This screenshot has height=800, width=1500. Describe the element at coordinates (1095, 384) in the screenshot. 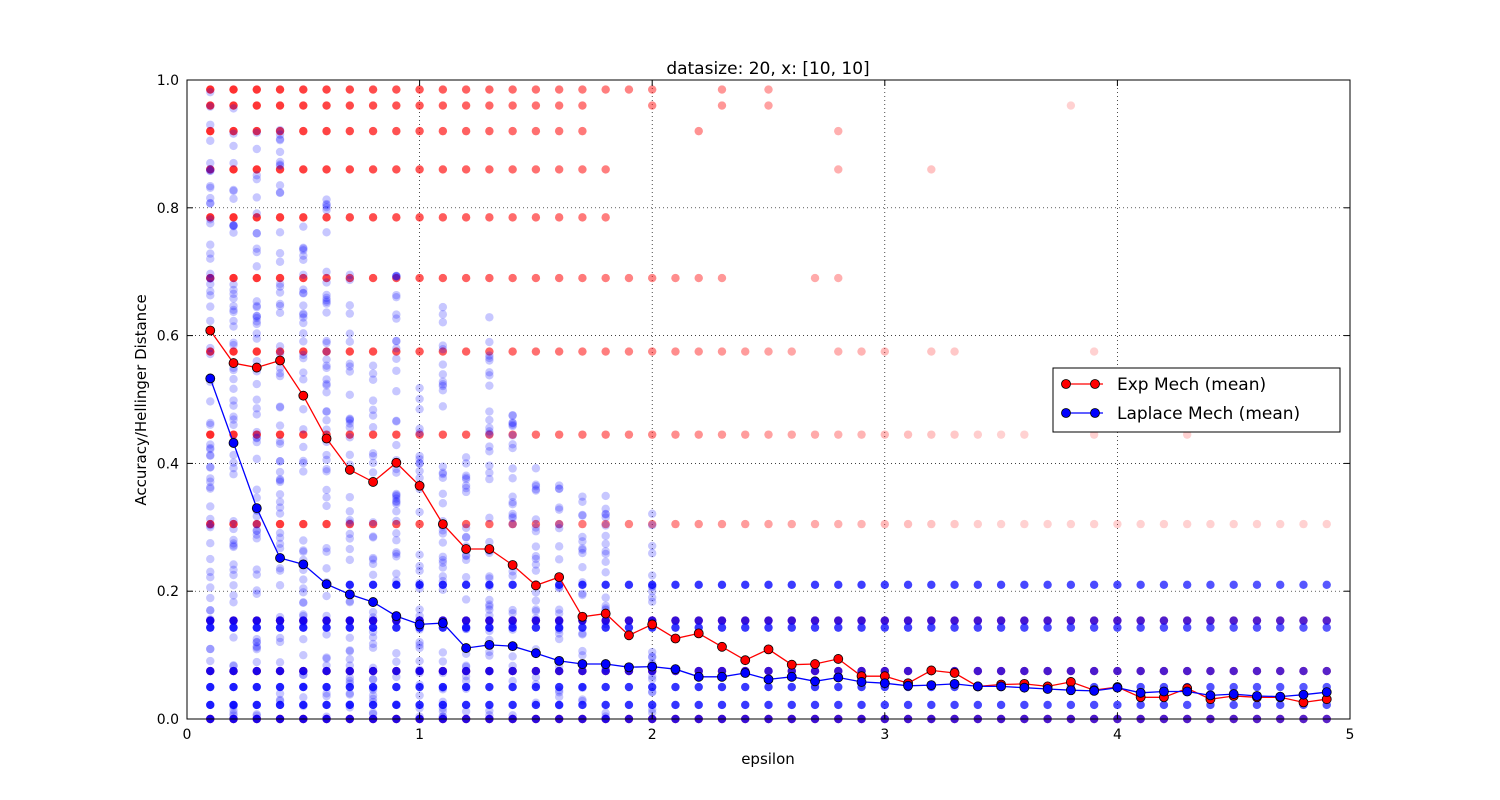

I see `legend-marker-exp` at that location.